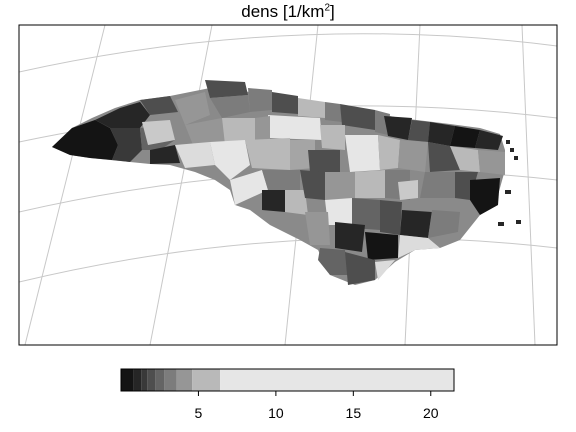 The width and height of the screenshot is (576, 432). I want to click on colorbar-tick-label: 5, so click(199, 413).